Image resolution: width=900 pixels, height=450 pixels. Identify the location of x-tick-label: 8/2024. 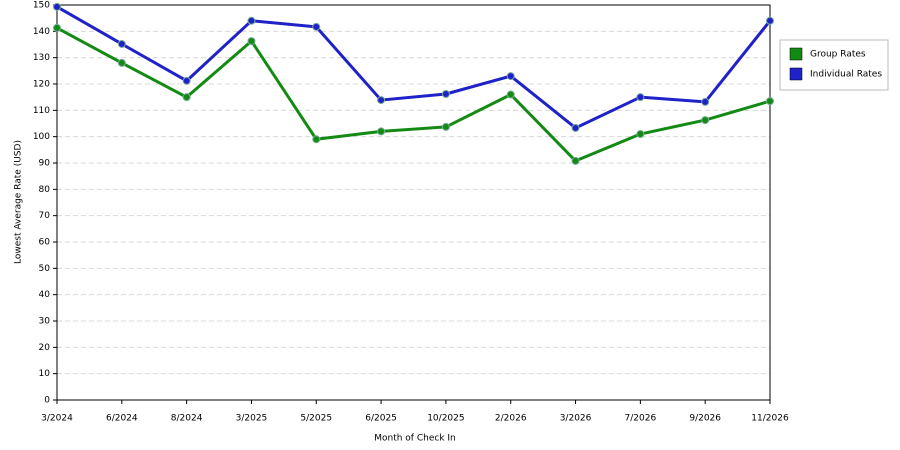
(187, 419).